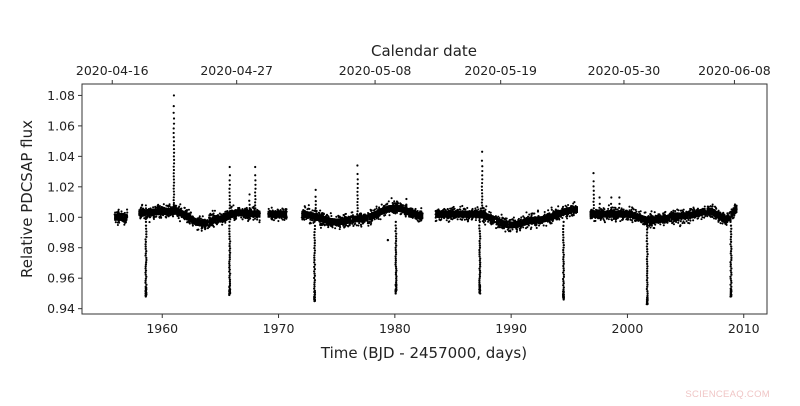 This screenshot has width=800, height=406. What do you see at coordinates (61, 217) in the screenshot?
I see `y-tick-label: 1.00` at bounding box center [61, 217].